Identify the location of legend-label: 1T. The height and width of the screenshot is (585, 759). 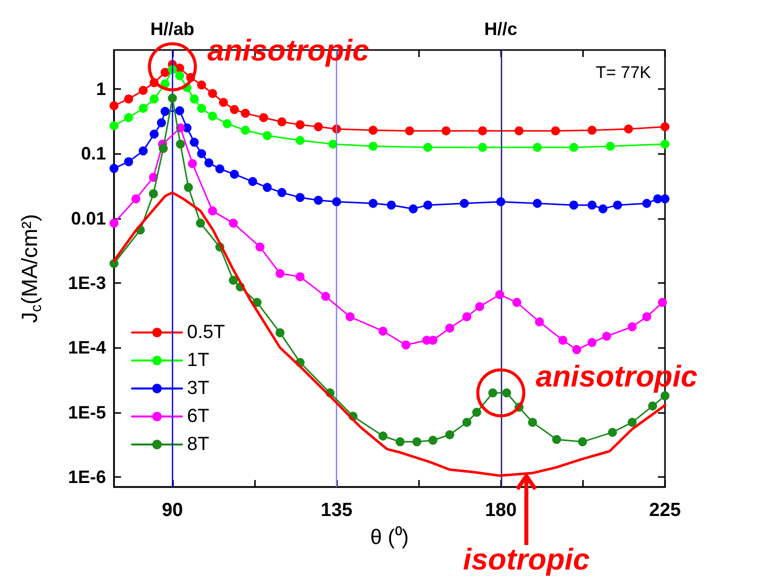
(198, 360).